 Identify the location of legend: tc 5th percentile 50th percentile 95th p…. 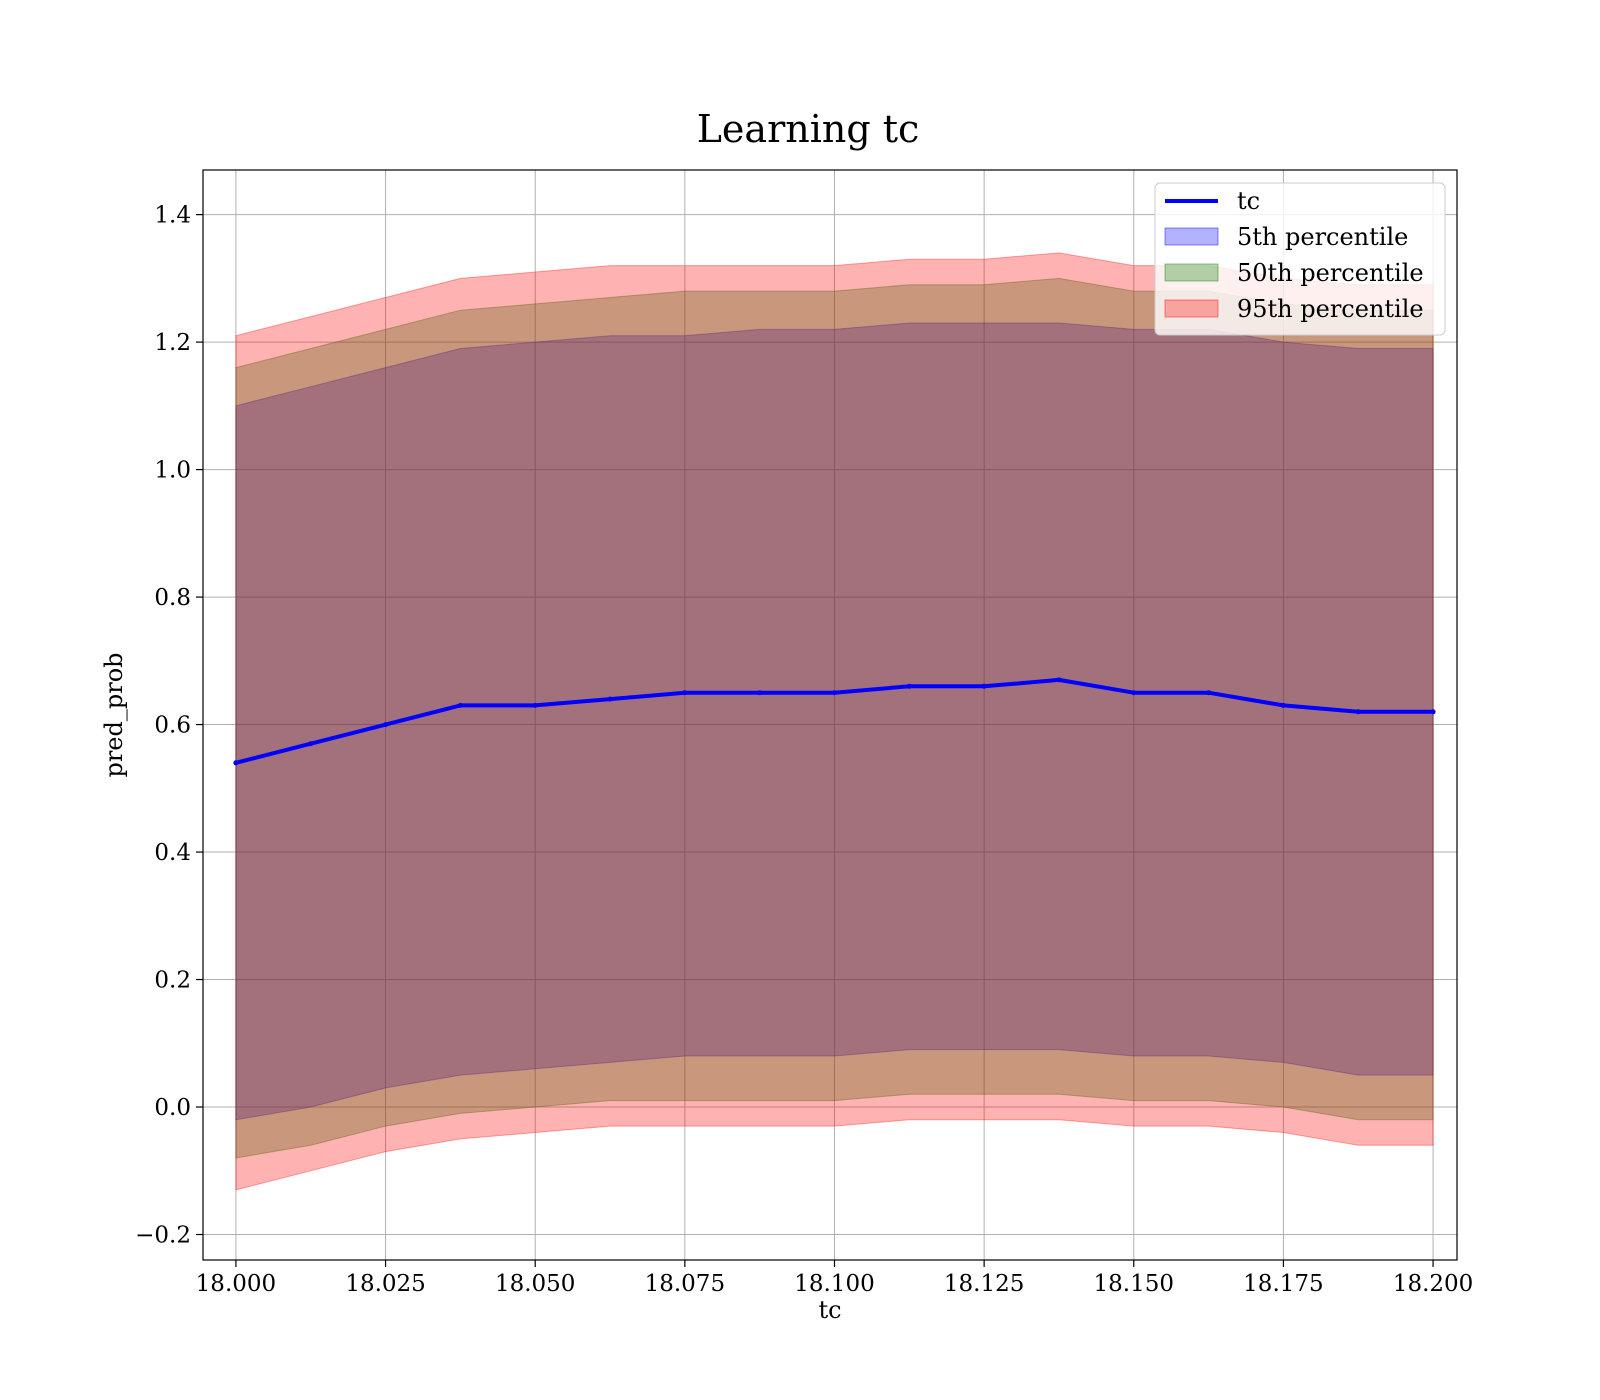
(1300, 259).